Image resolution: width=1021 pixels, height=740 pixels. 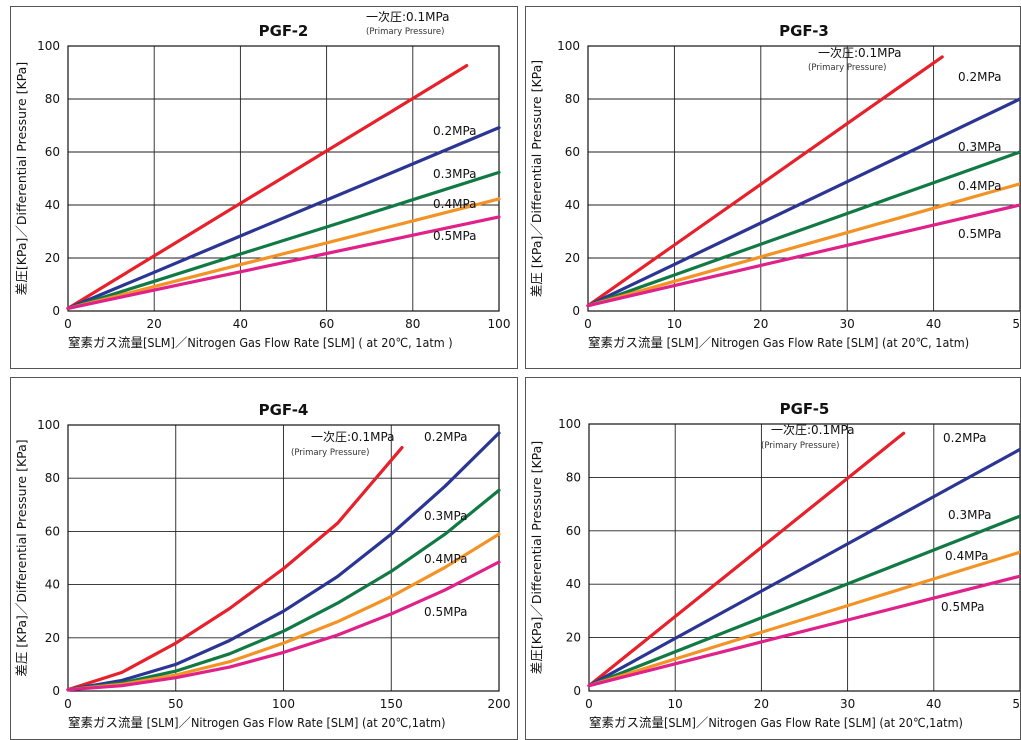 What do you see at coordinates (284, 31) in the screenshot?
I see `chart-title: PGF-2` at bounding box center [284, 31].